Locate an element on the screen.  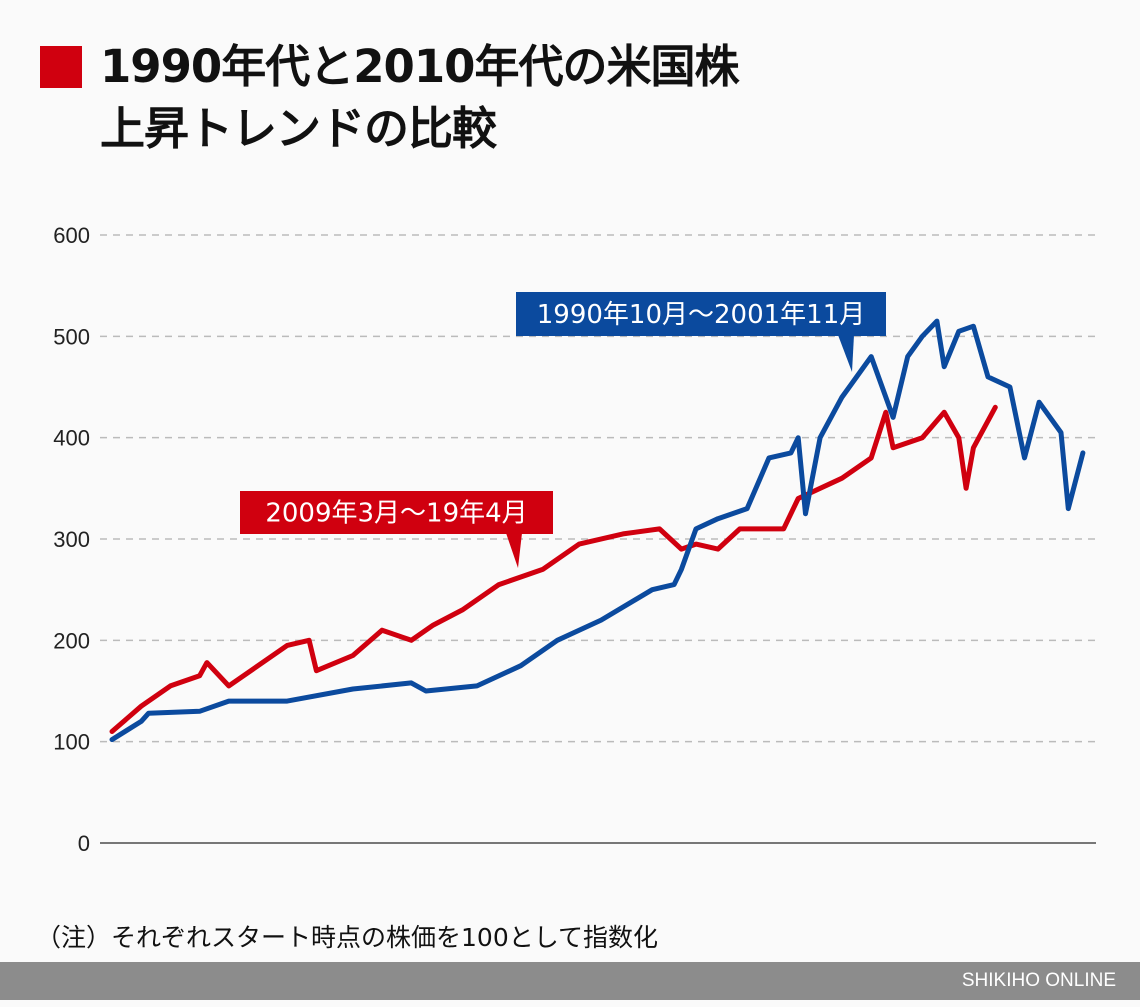
footer-bar: SHIKIHO ONLINE is located at coordinates (570, 981).